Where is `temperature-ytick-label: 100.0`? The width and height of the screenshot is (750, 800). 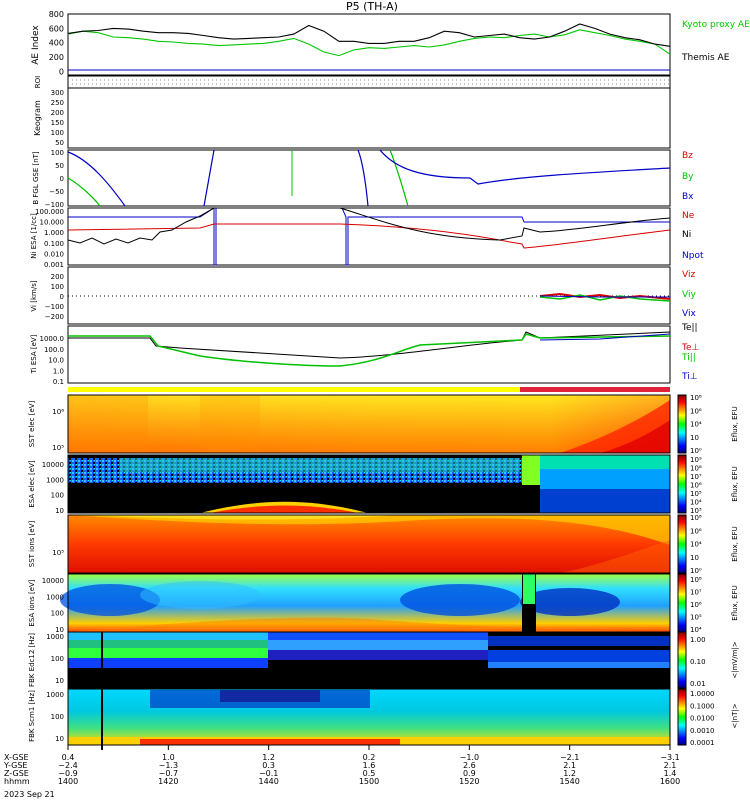
temperature-ytick-label: 100.0 is located at coordinates (54, 350).